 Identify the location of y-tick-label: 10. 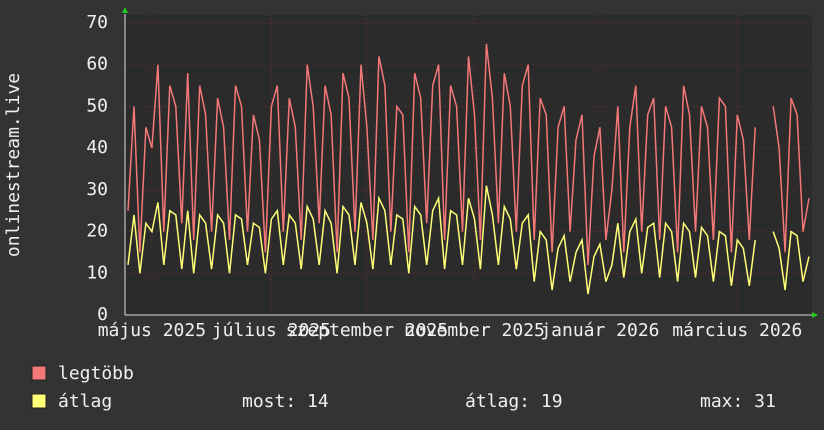
(97, 272).